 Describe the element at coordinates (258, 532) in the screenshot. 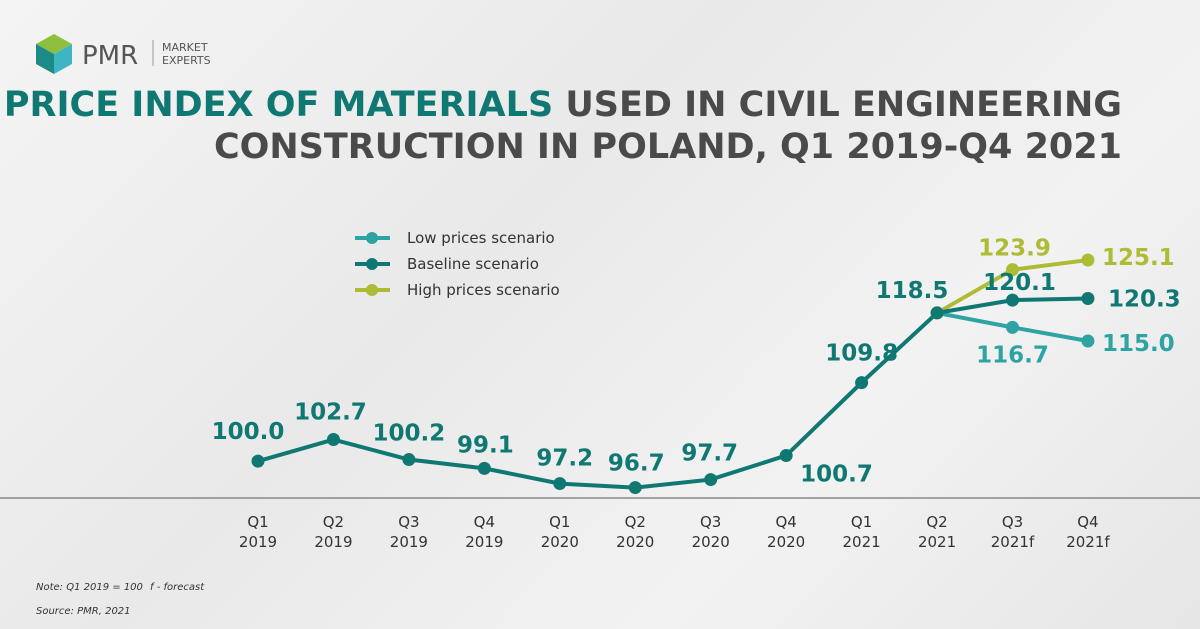

I see `x-tick-label: Q1 2019` at that location.